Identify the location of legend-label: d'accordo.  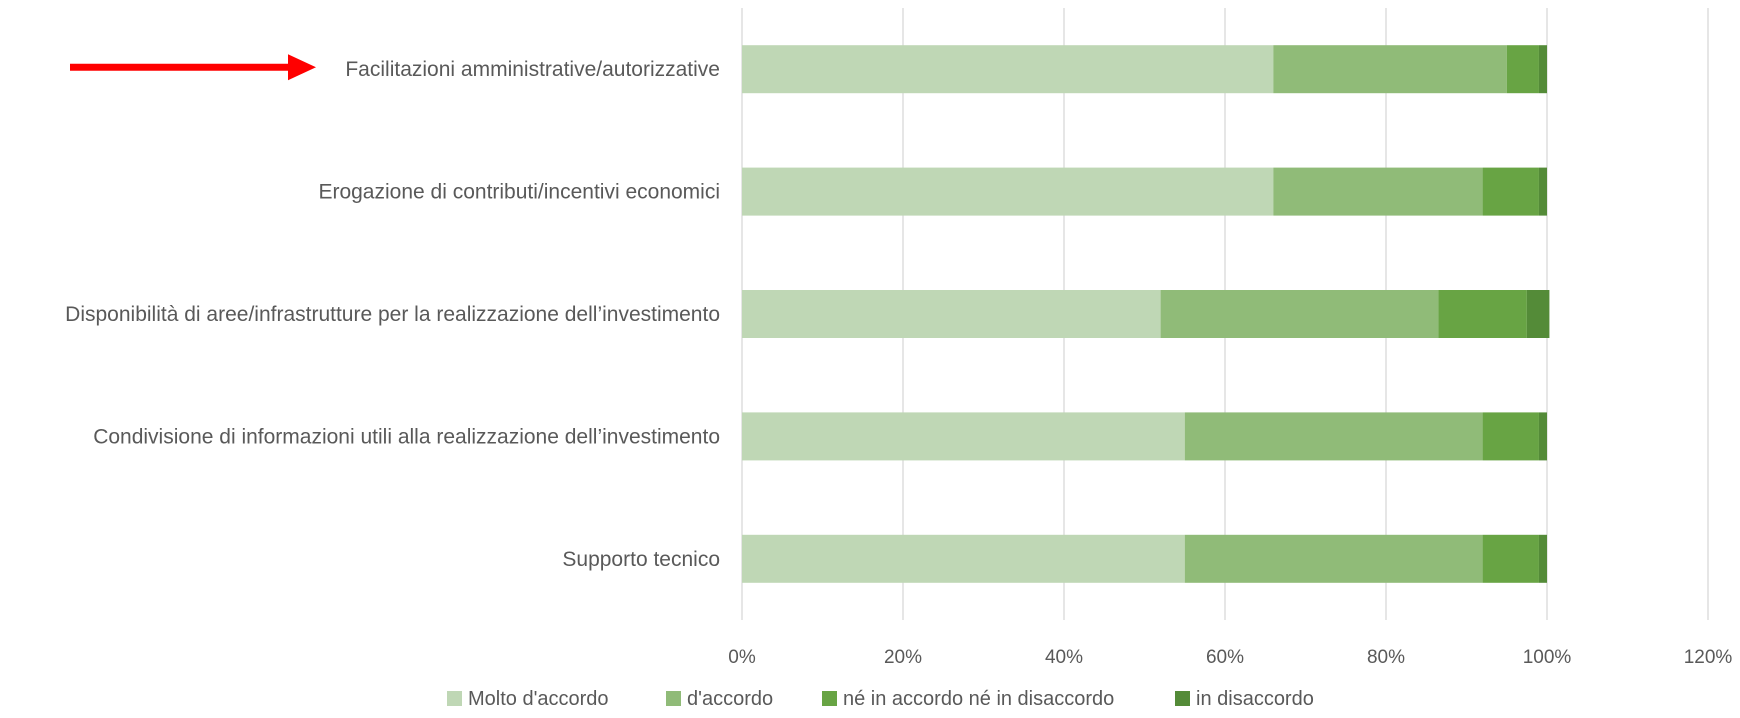
(730, 699).